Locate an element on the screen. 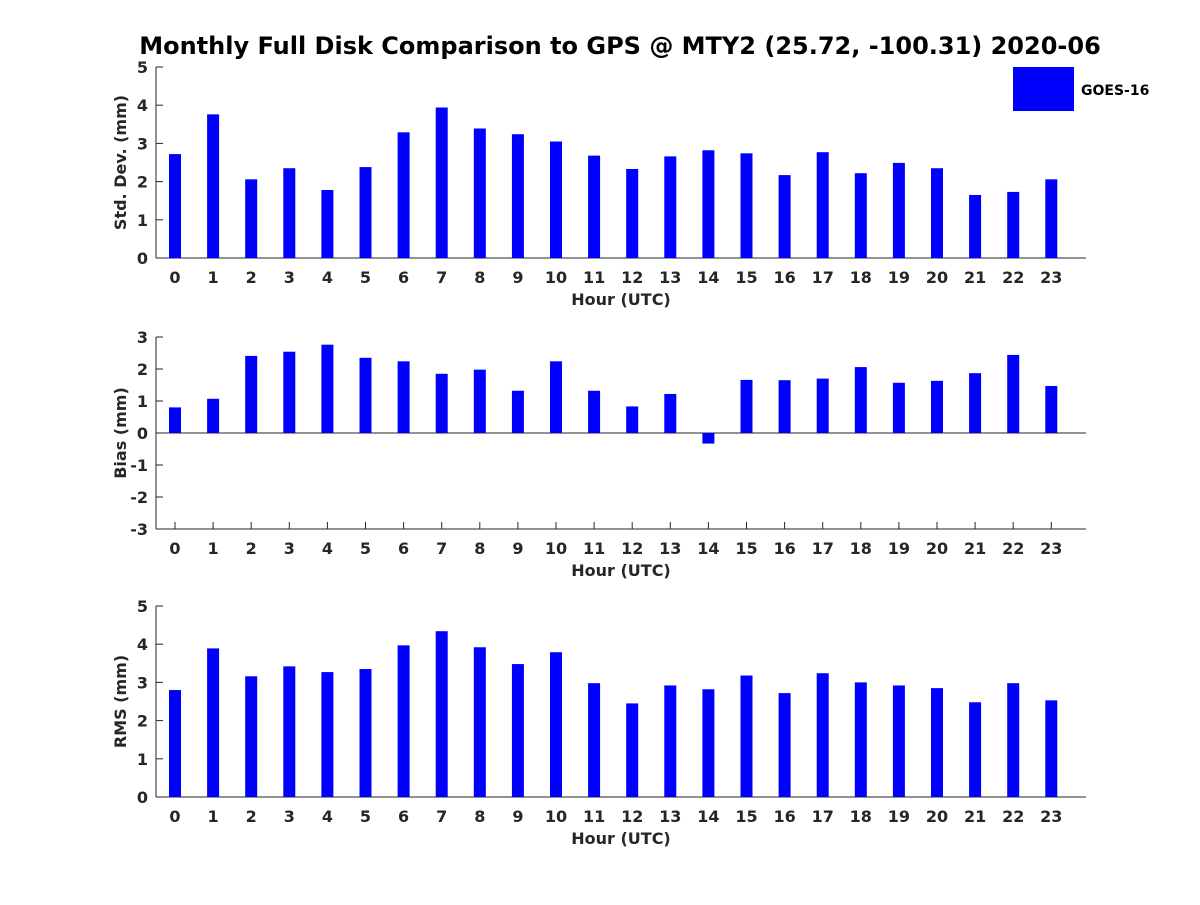 The width and height of the screenshot is (1200, 905). std-x-tick-label: 18 is located at coordinates (861, 277).